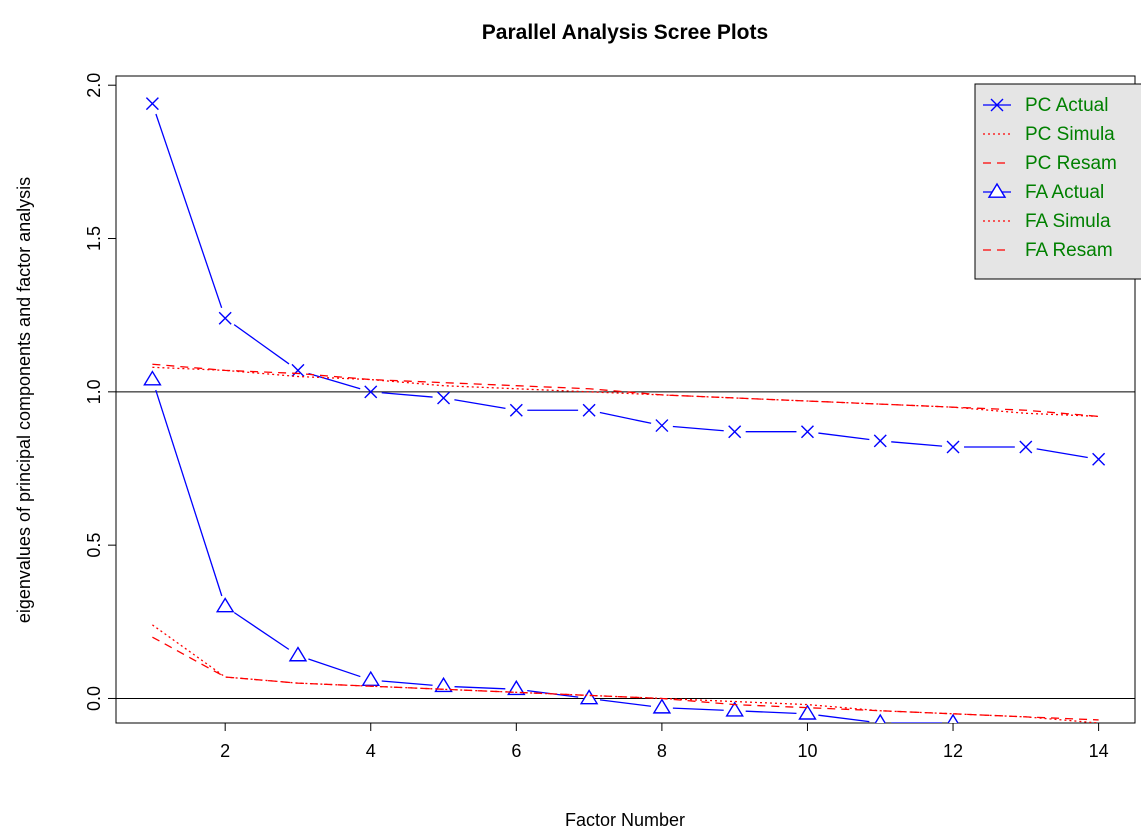 The image size is (1141, 836). Describe the element at coordinates (1070, 134) in the screenshot. I see `legend-label: PC Simula` at that location.